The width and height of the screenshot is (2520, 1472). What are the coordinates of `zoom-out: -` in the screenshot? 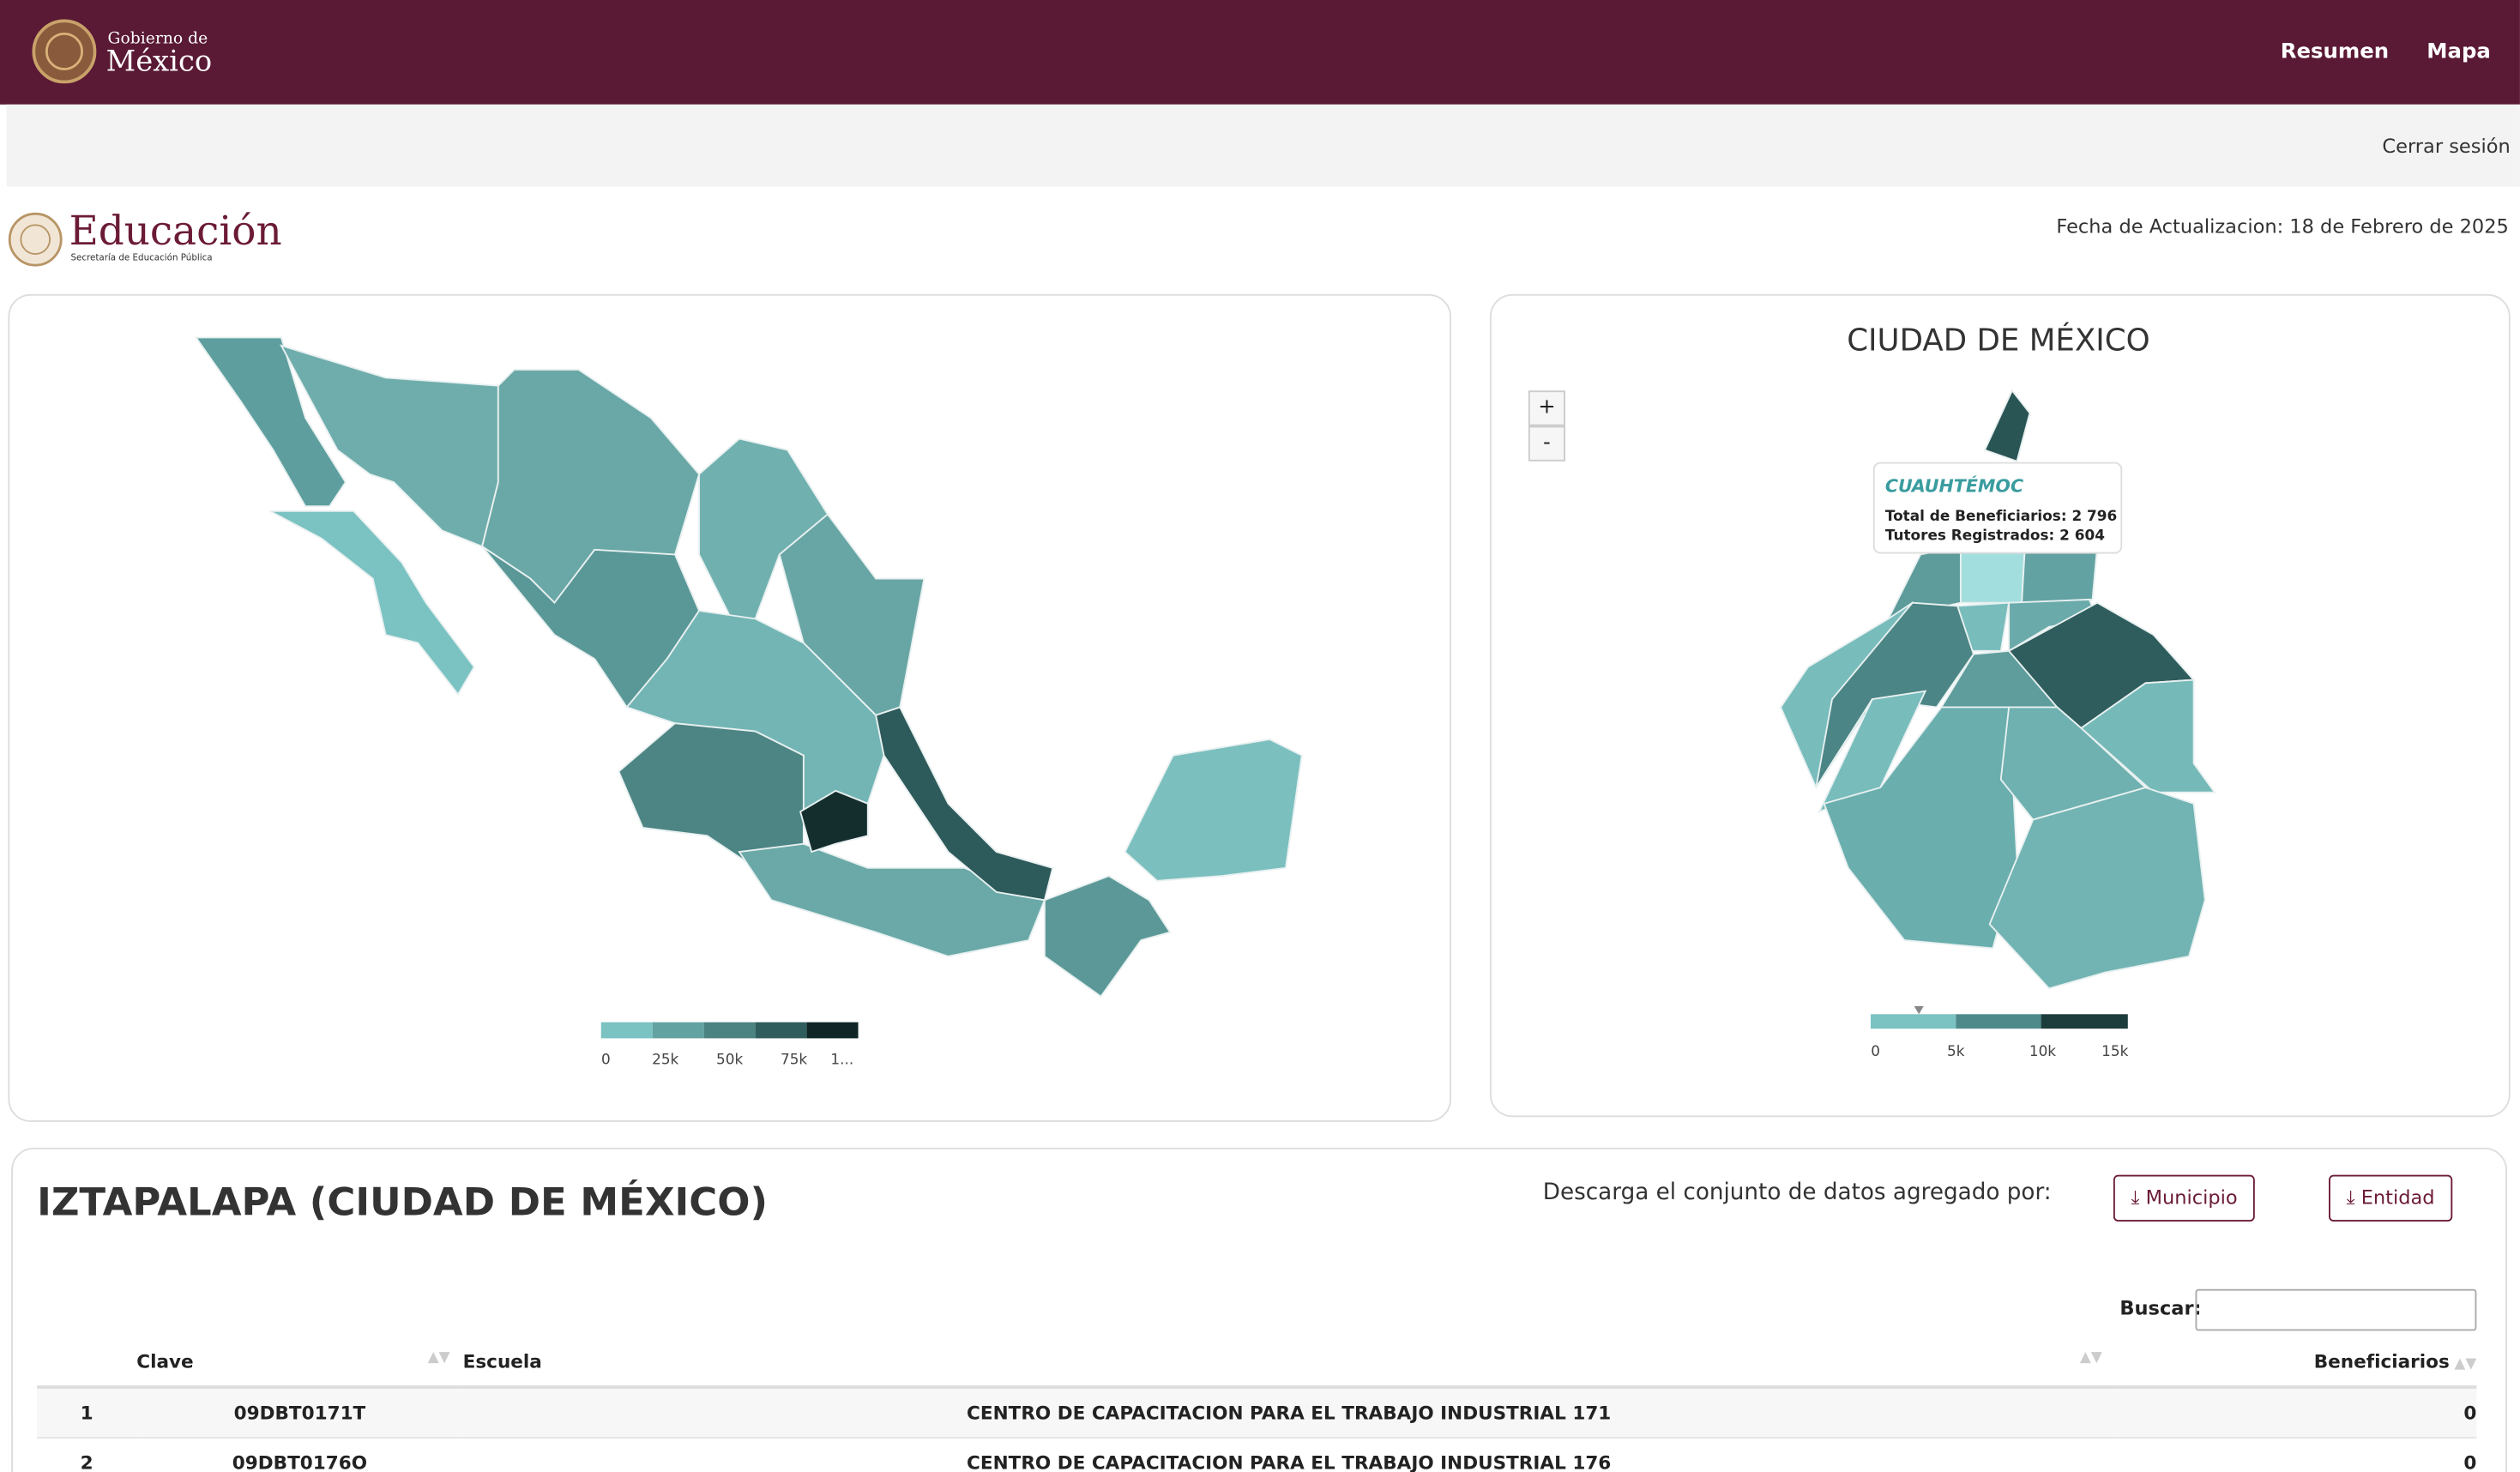 It's located at (1546, 443).